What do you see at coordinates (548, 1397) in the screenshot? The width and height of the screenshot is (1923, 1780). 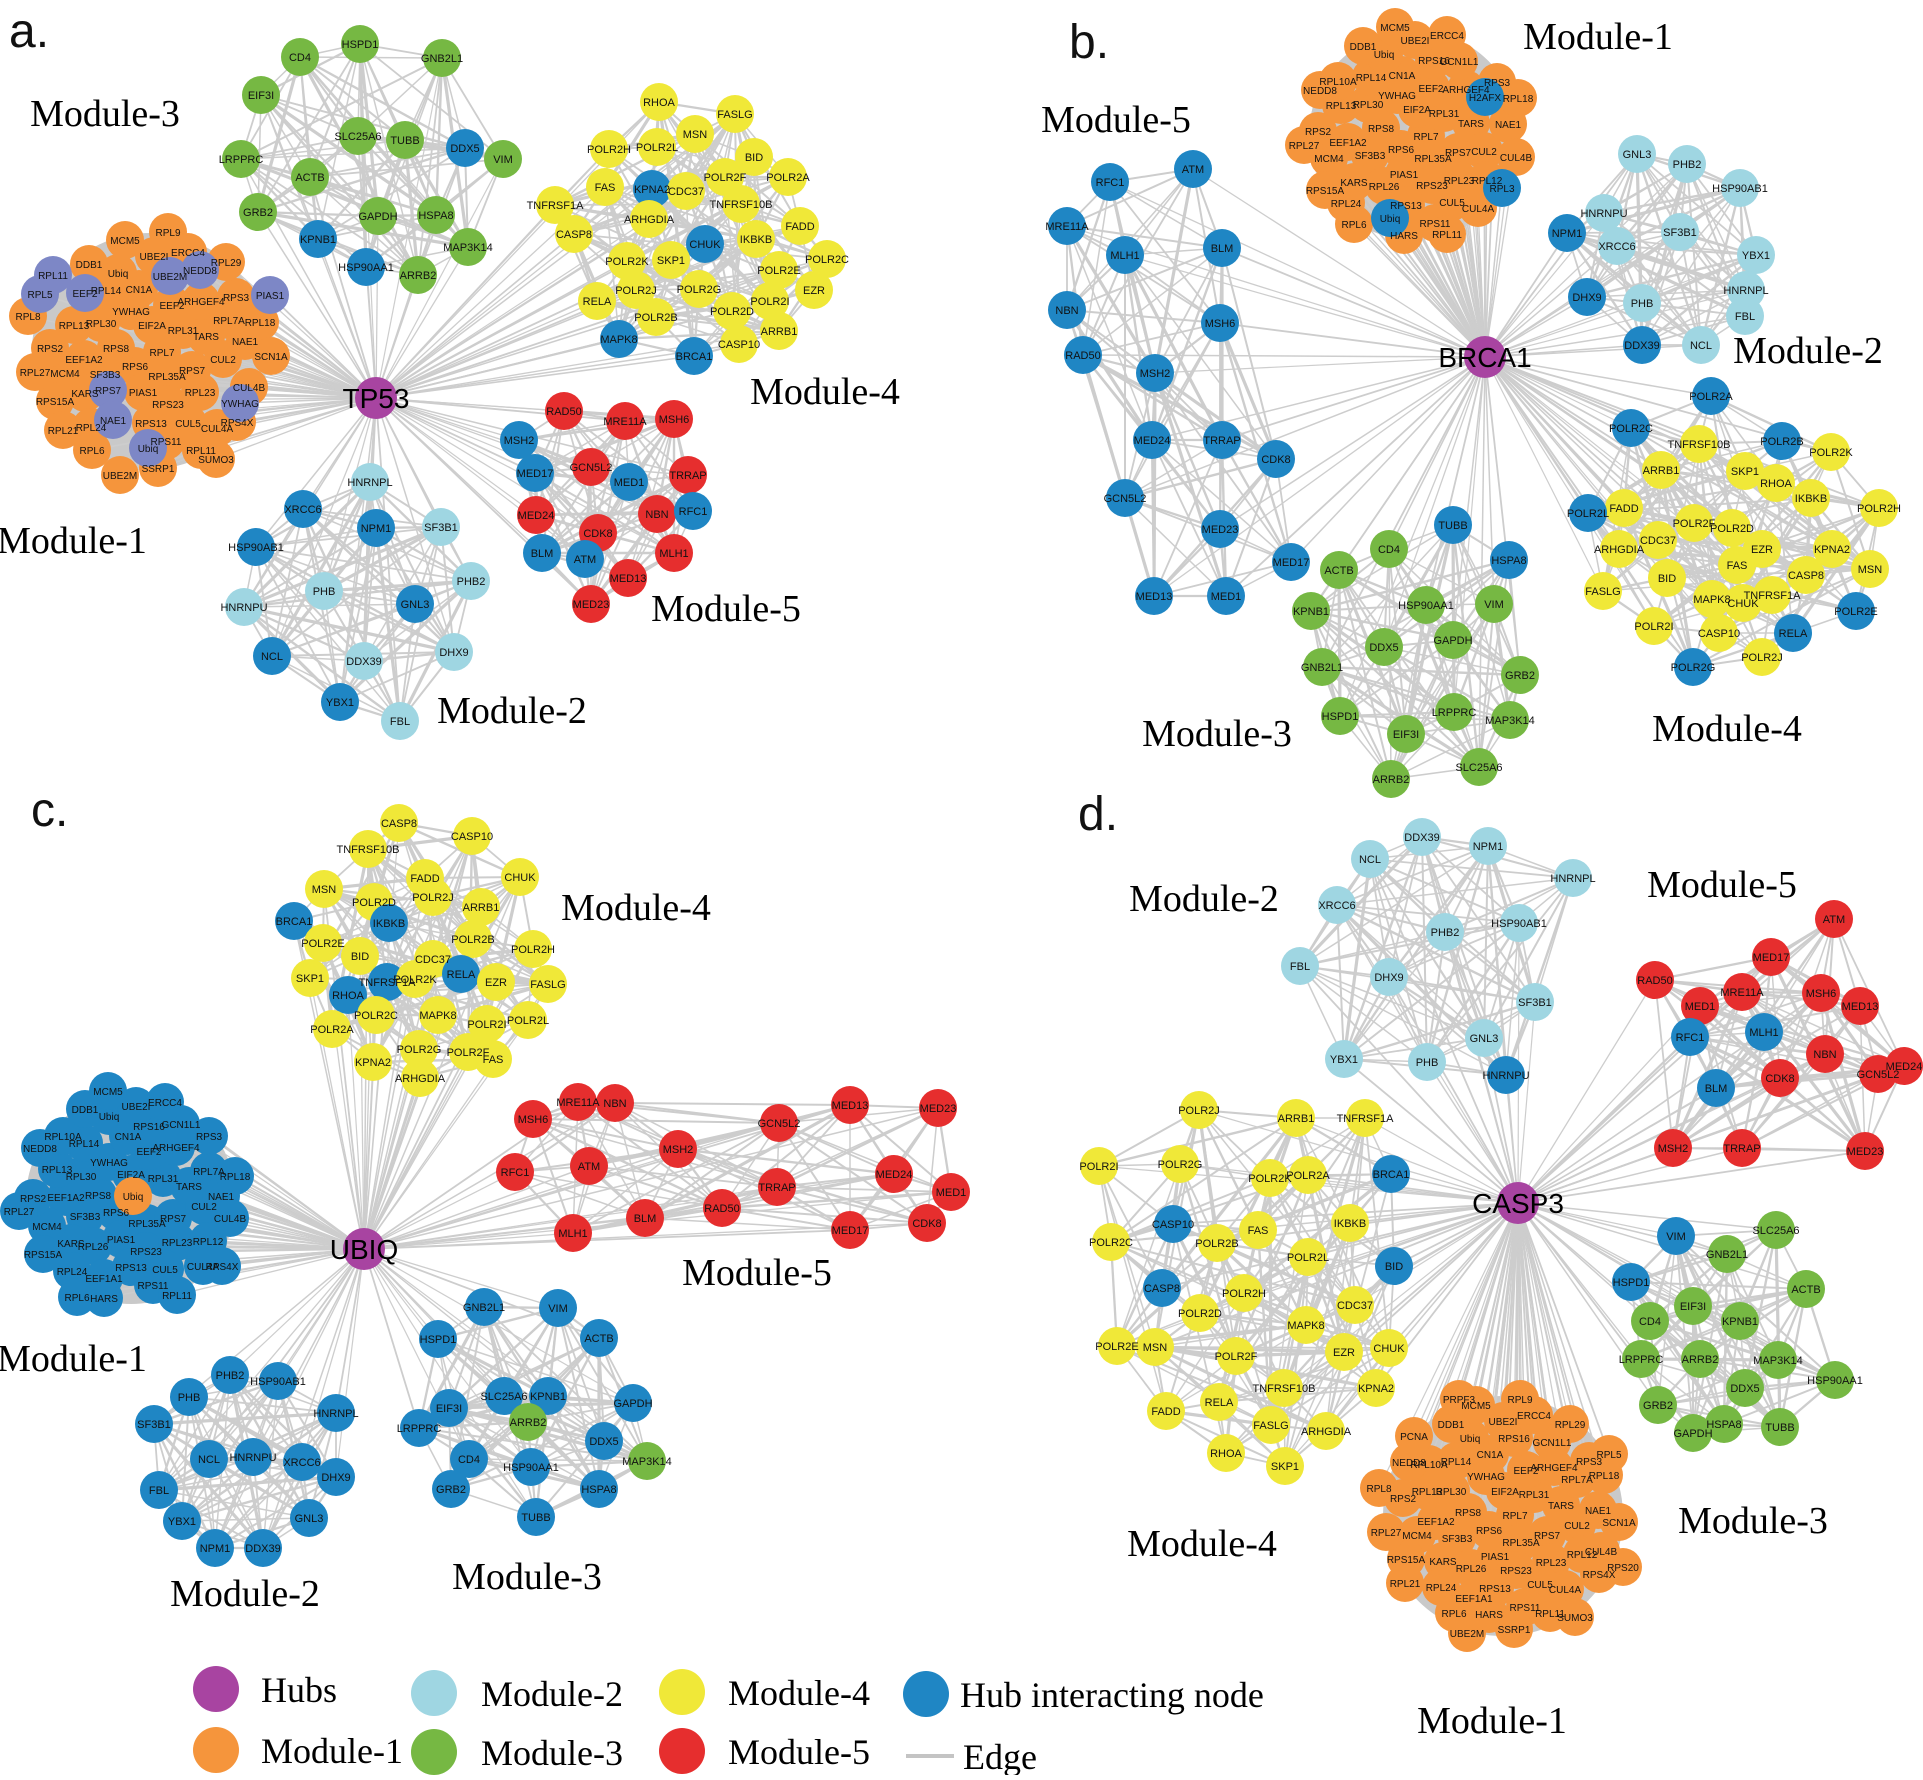 I see `svg-text: KPNB1` at bounding box center [548, 1397].